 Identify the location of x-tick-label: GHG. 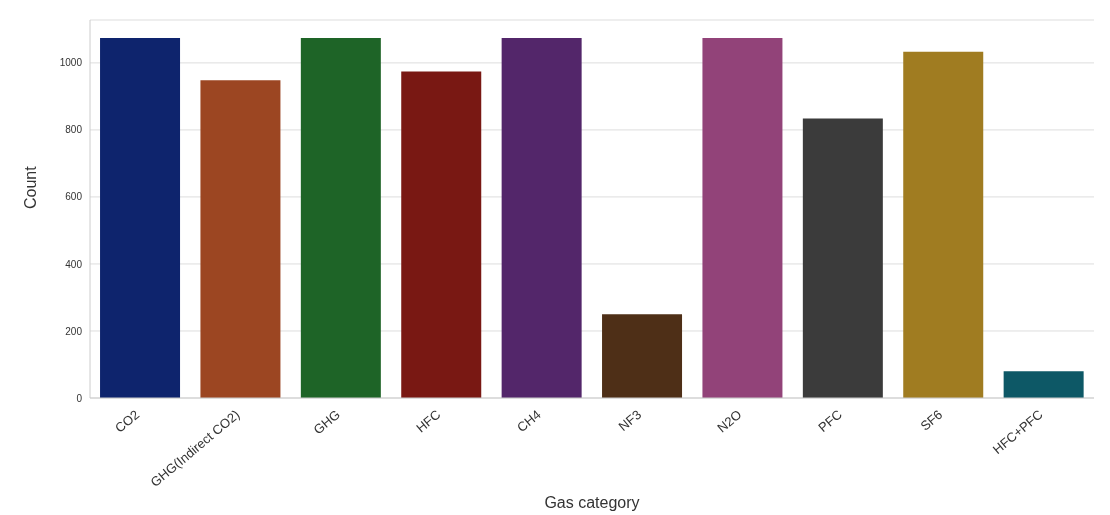
(326, 422).